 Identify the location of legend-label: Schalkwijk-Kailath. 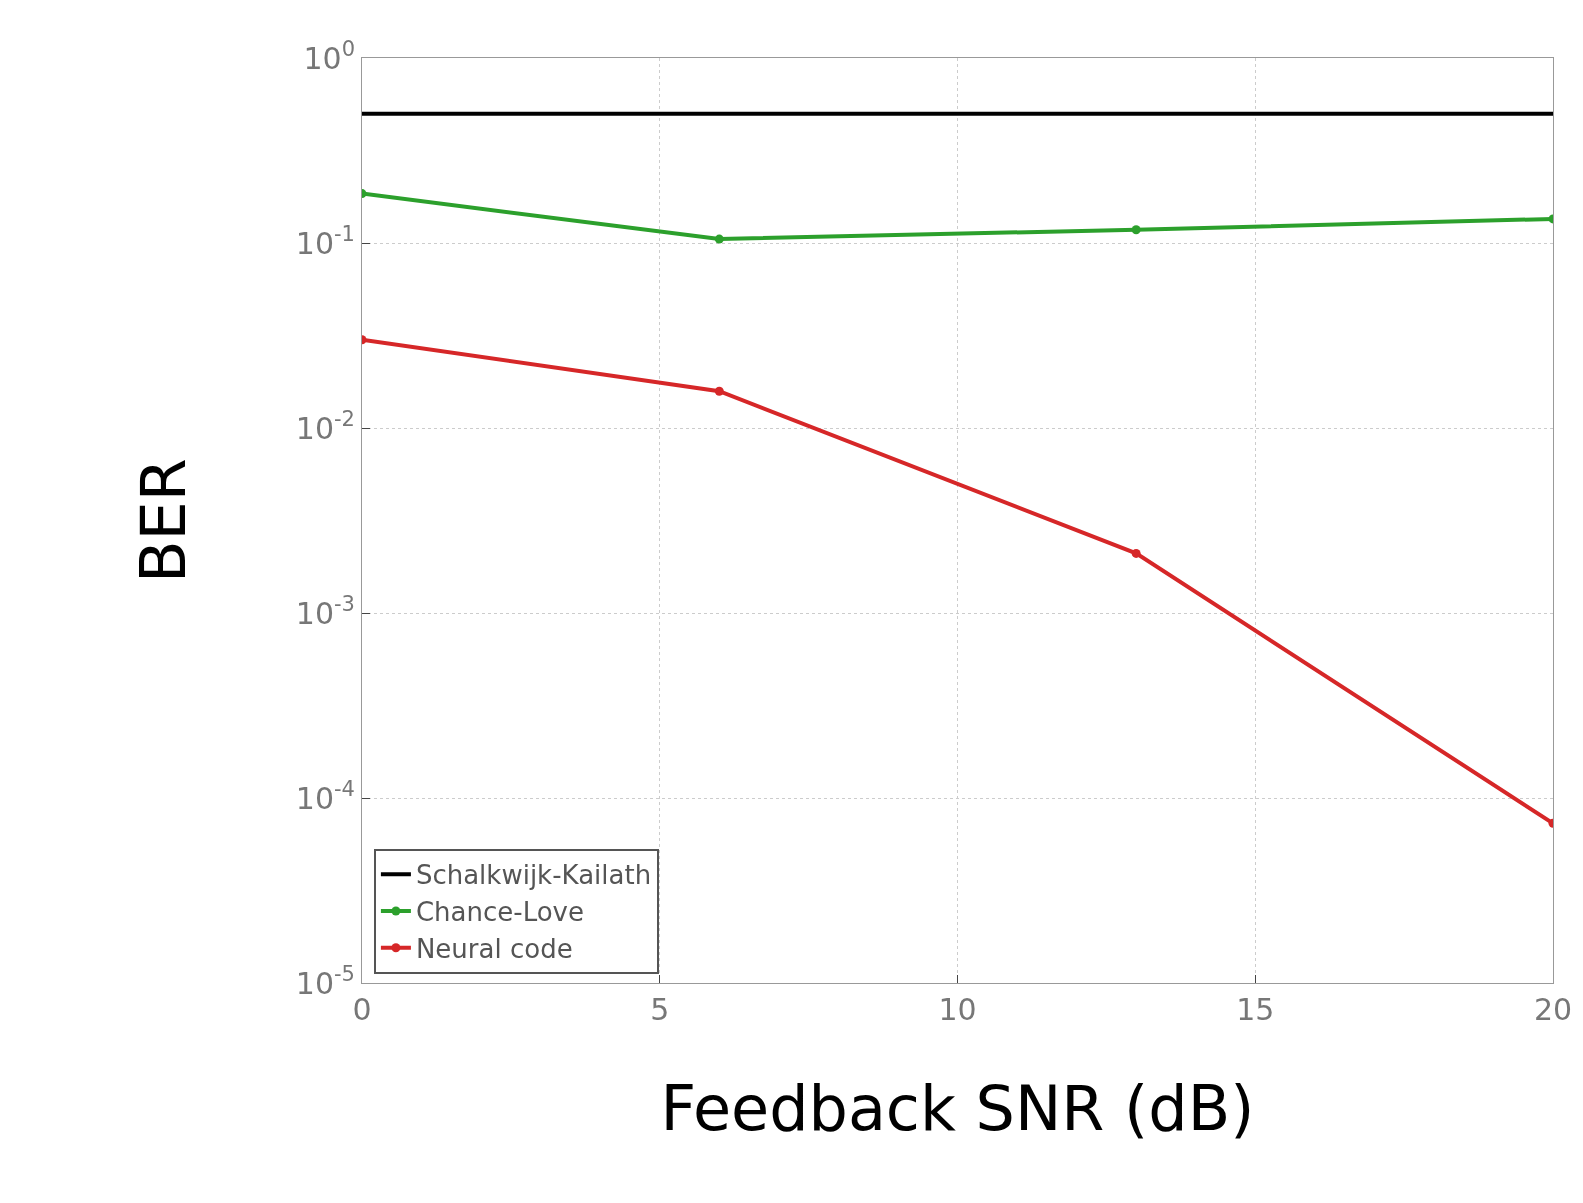
(533, 875).